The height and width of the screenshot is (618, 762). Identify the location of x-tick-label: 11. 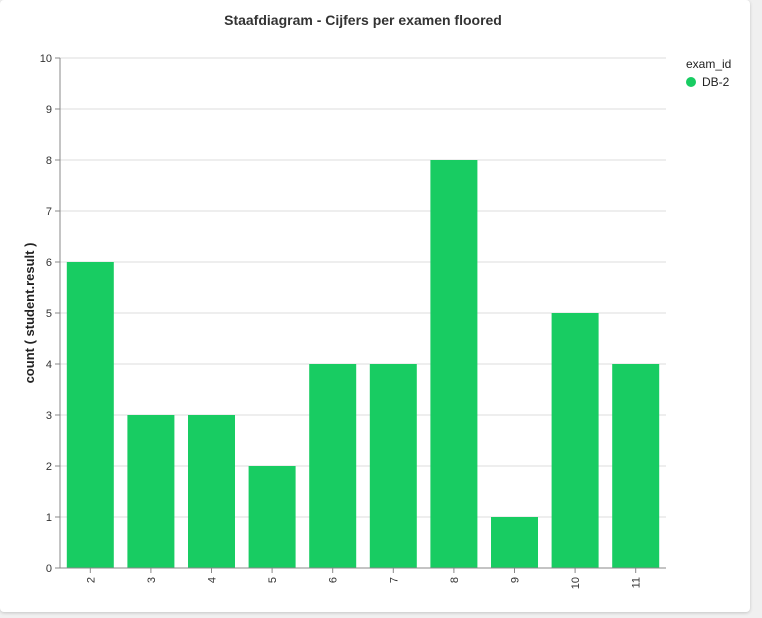
(637, 582).